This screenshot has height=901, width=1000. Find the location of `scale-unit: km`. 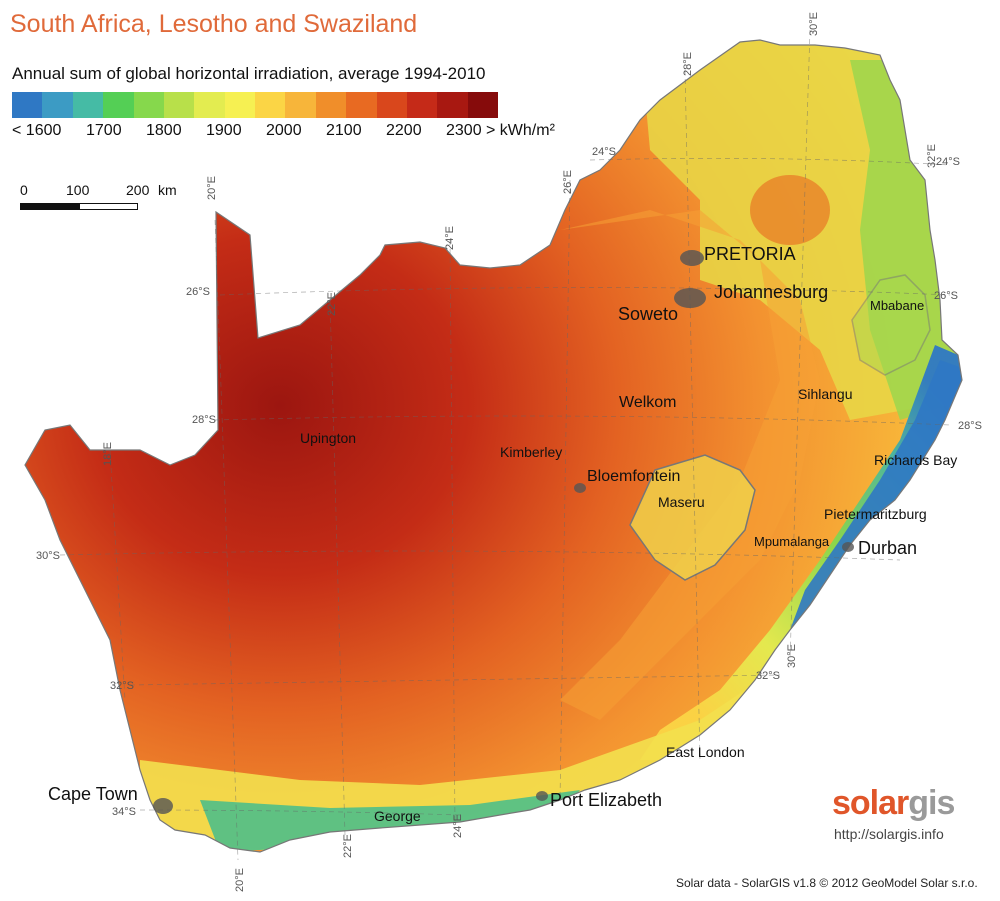

scale-unit: km is located at coordinates (167, 190).